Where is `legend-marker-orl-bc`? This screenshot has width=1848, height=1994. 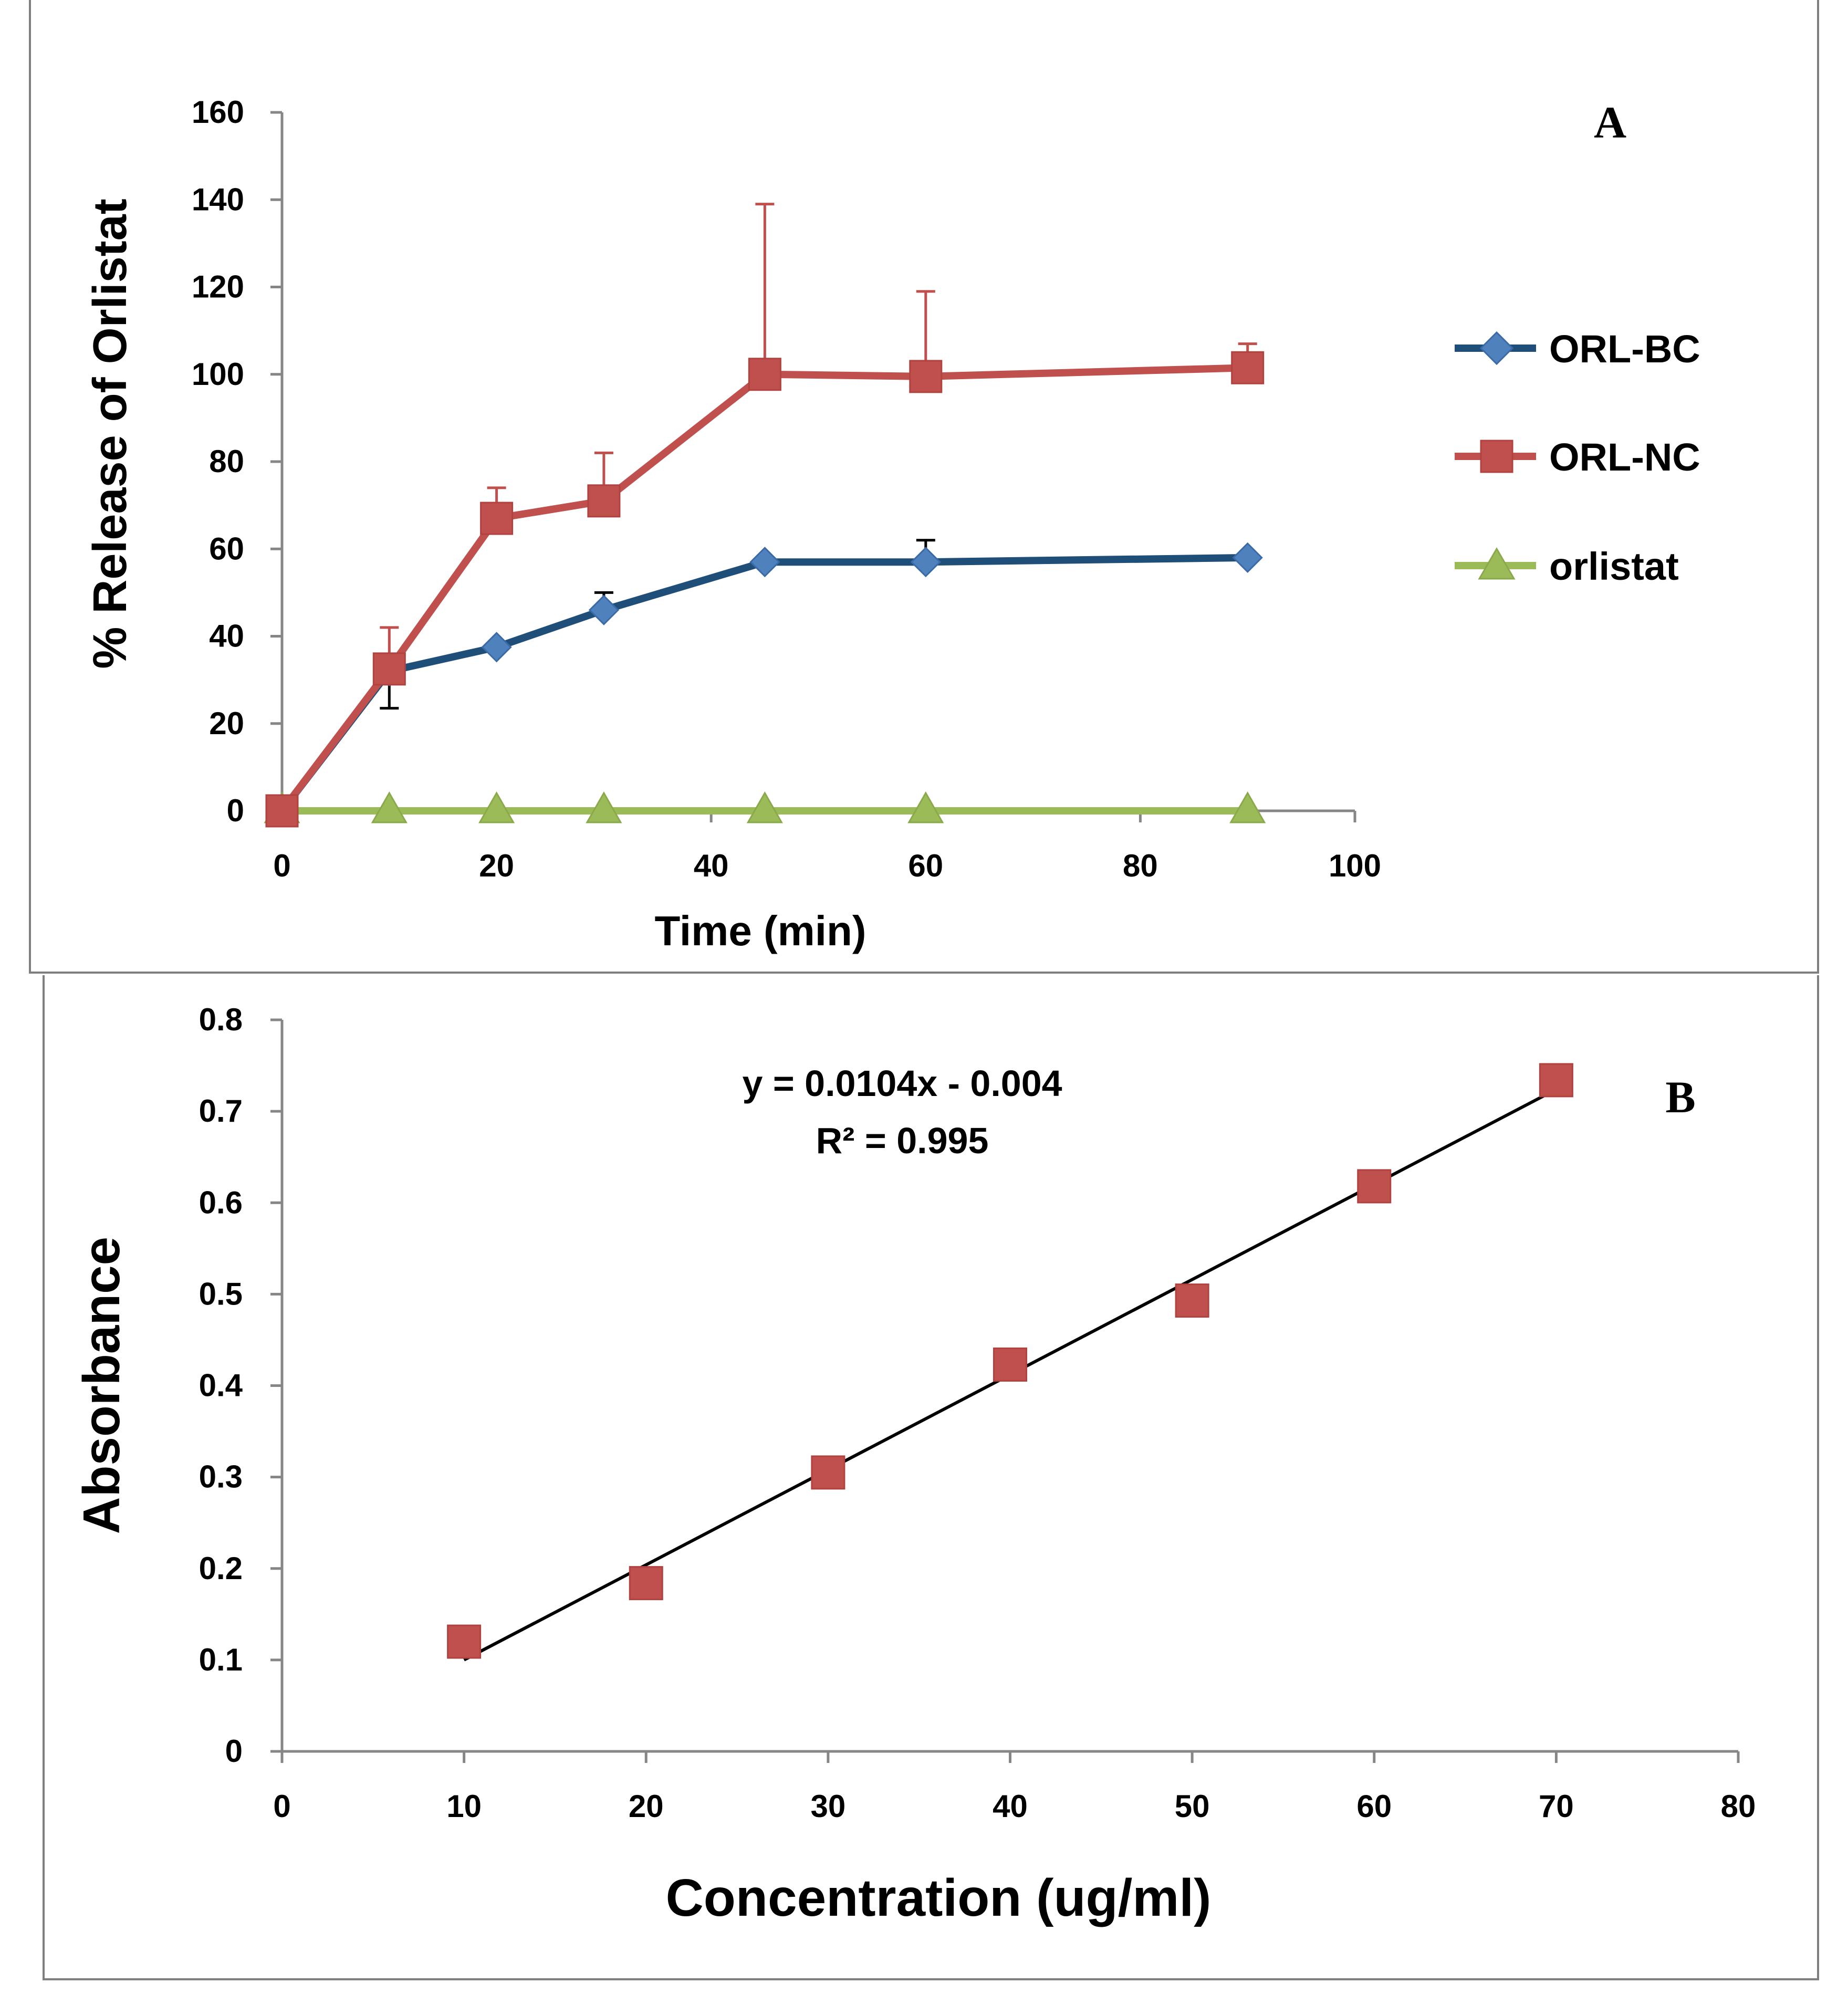 legend-marker-orl-bc is located at coordinates (1496, 348).